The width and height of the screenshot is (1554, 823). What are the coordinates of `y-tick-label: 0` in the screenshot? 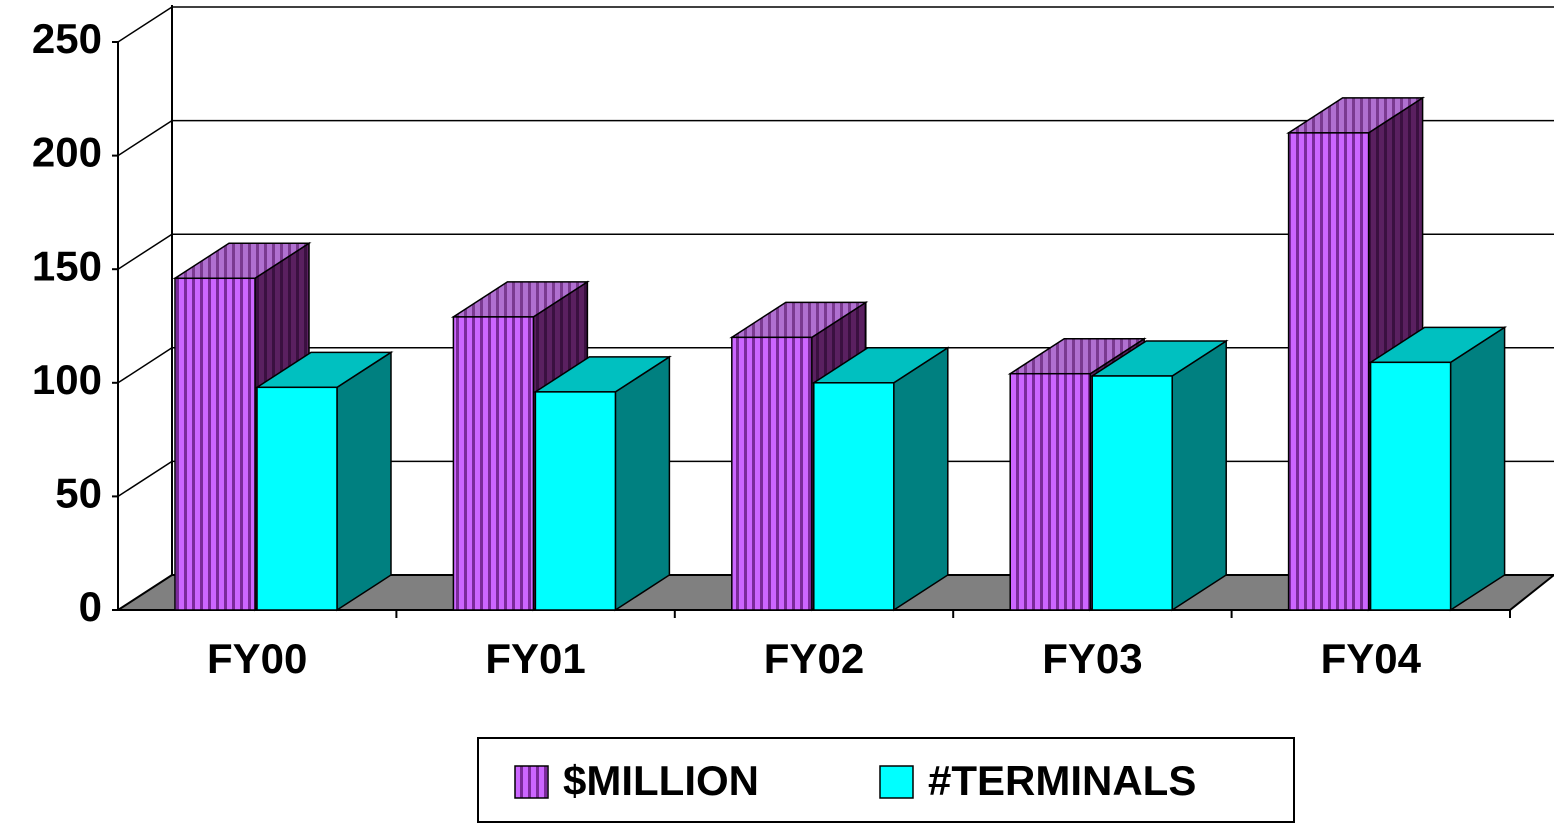 It's located at (90, 606).